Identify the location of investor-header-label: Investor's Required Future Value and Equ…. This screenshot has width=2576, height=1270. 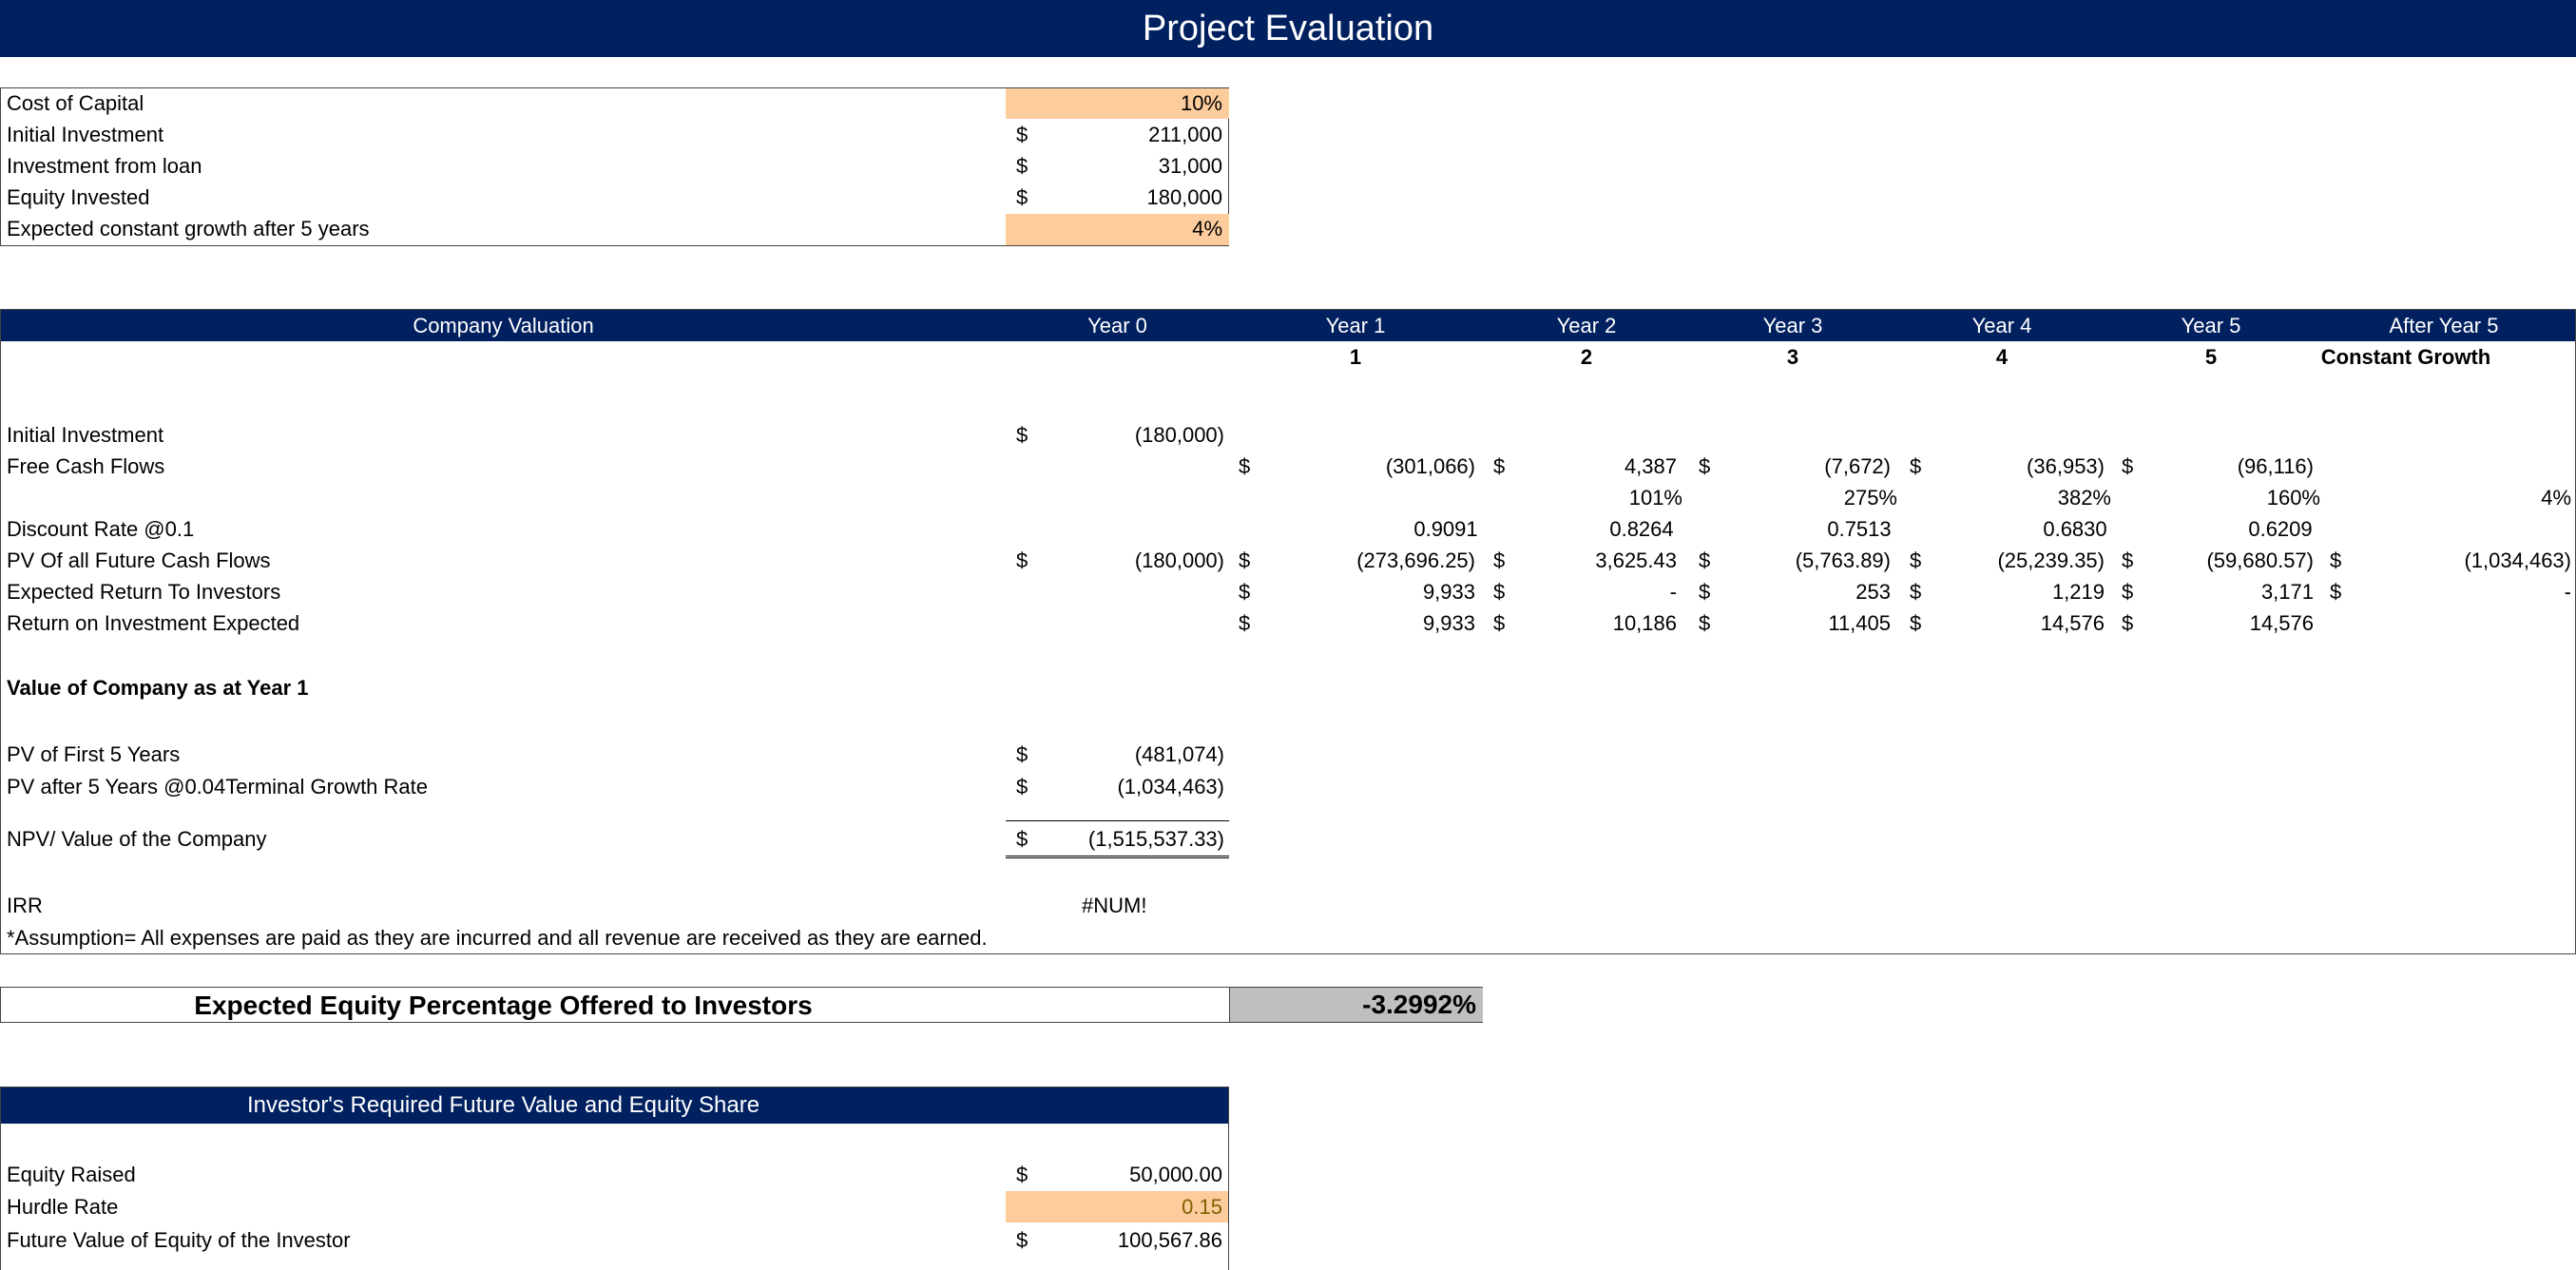
(503, 1105).